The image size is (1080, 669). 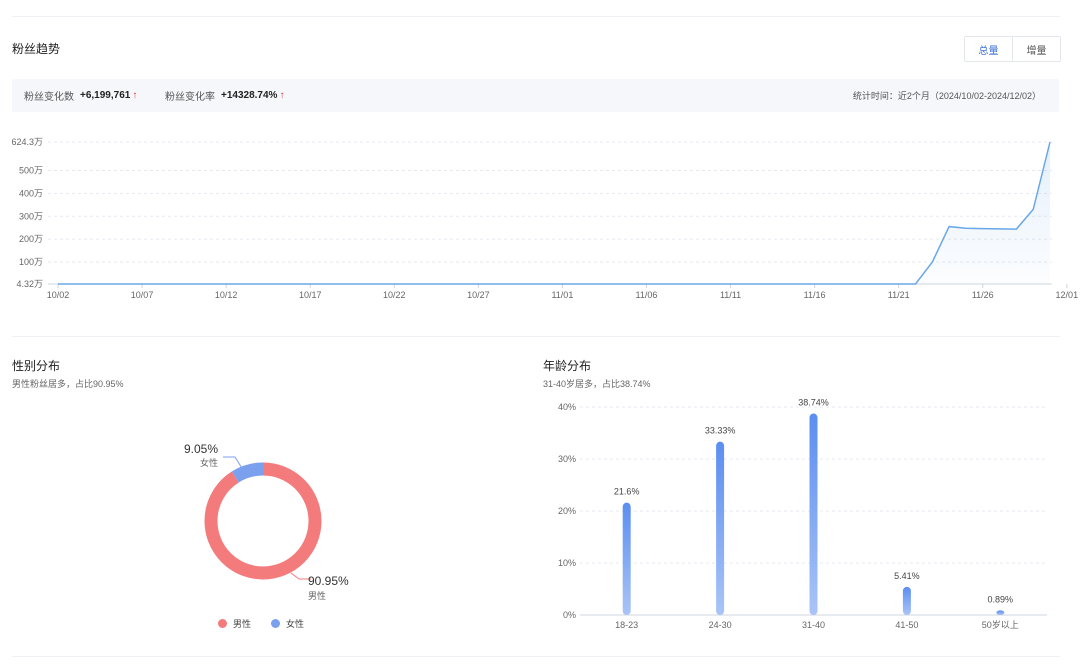 What do you see at coordinates (58, 295) in the screenshot?
I see `trend-x-tick-label: 10/02` at bounding box center [58, 295].